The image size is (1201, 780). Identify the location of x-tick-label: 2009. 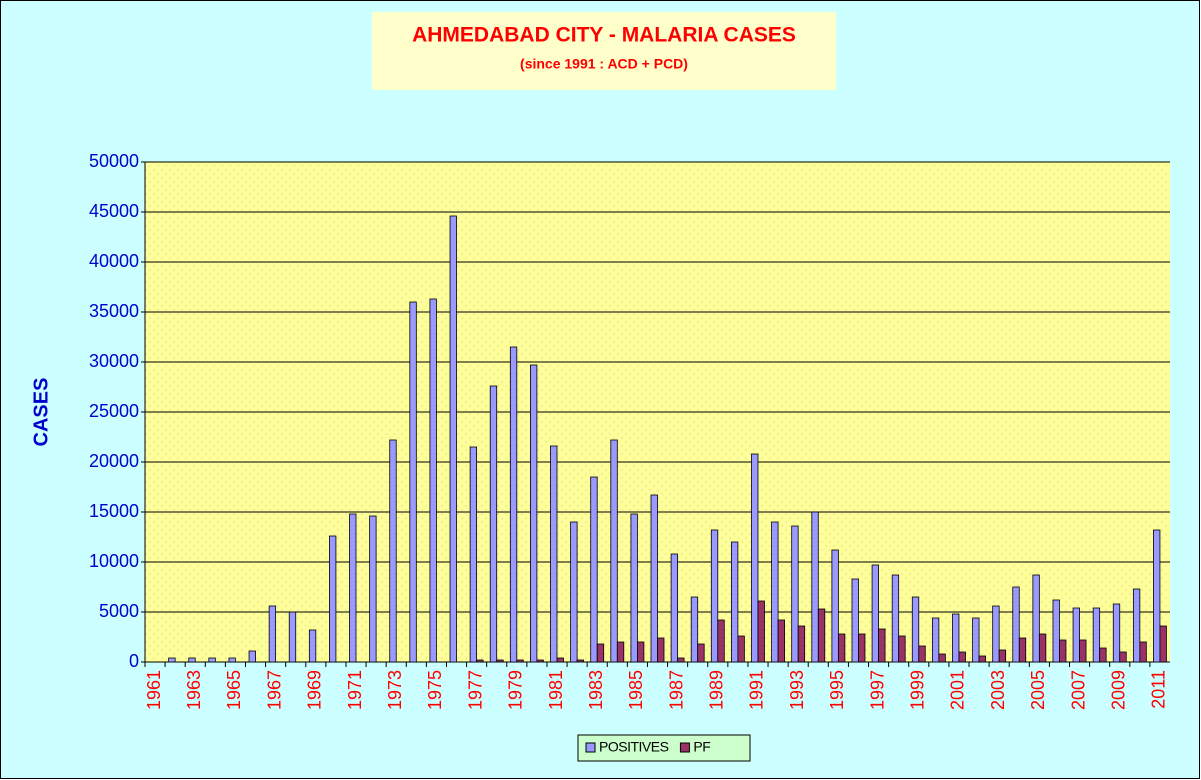
(1119, 690).